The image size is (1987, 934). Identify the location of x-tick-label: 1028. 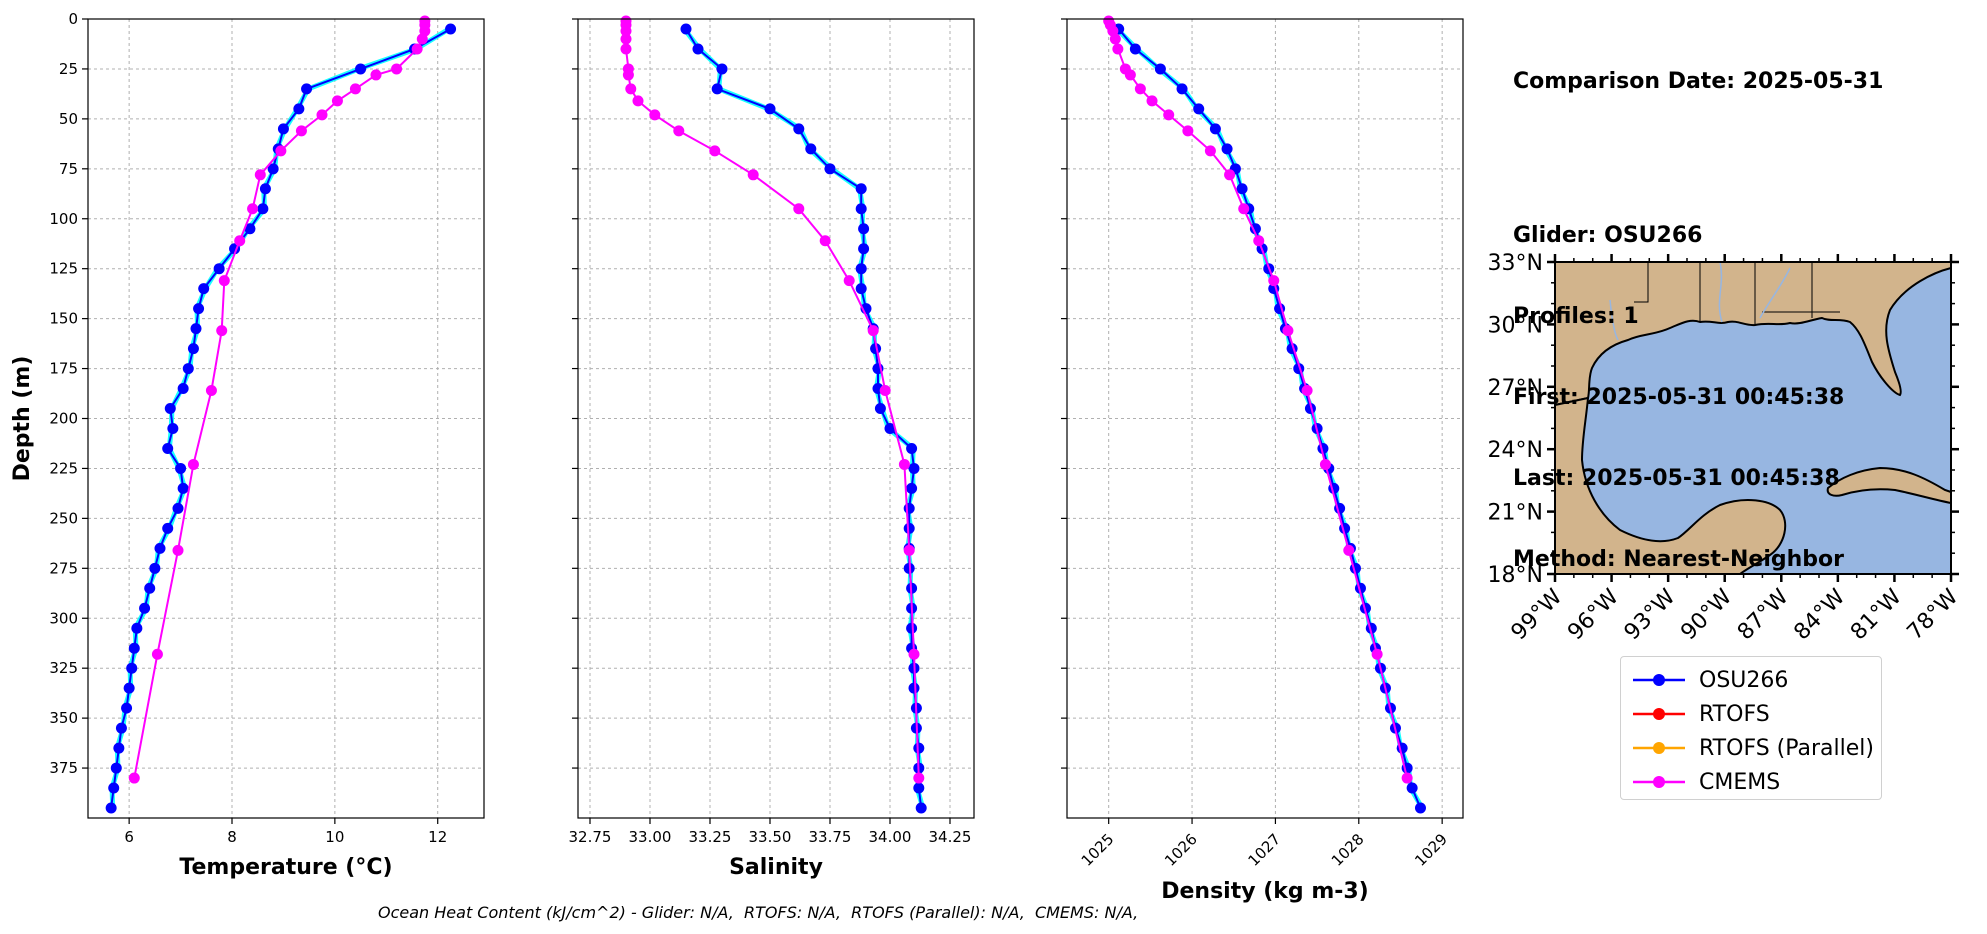
(1348, 850).